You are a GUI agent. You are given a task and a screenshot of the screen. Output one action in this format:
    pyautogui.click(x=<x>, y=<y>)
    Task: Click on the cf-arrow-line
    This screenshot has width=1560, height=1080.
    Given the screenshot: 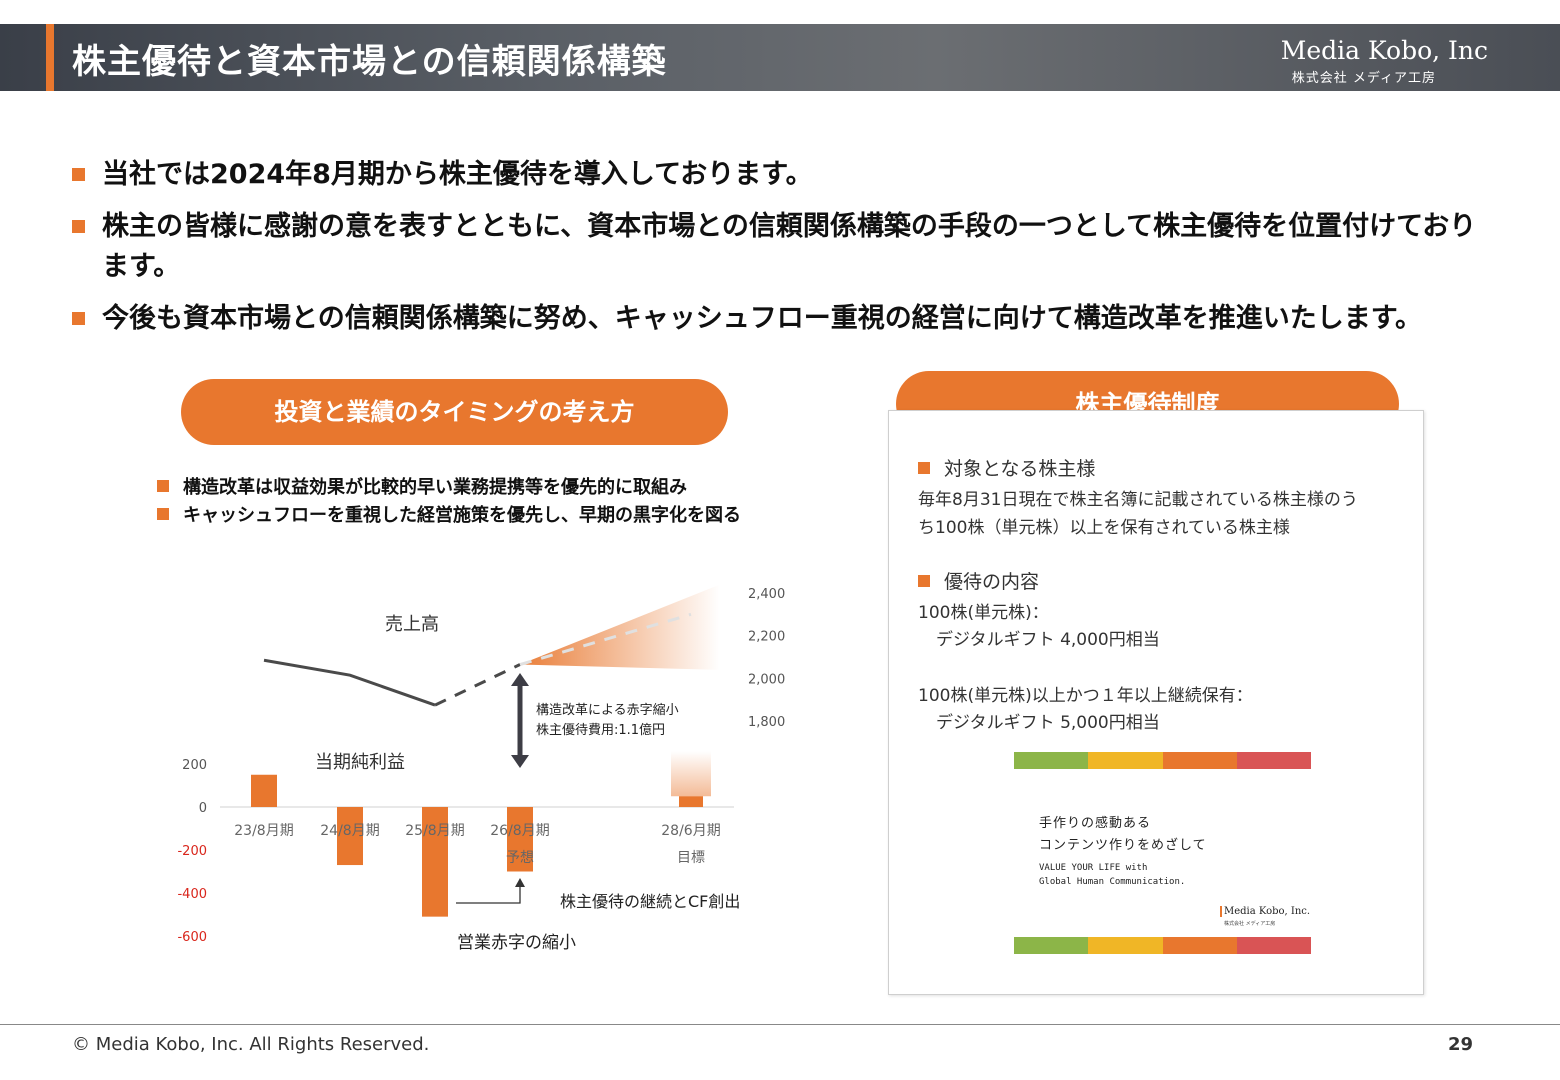 What is the action you would take?
    pyautogui.click(x=488, y=894)
    